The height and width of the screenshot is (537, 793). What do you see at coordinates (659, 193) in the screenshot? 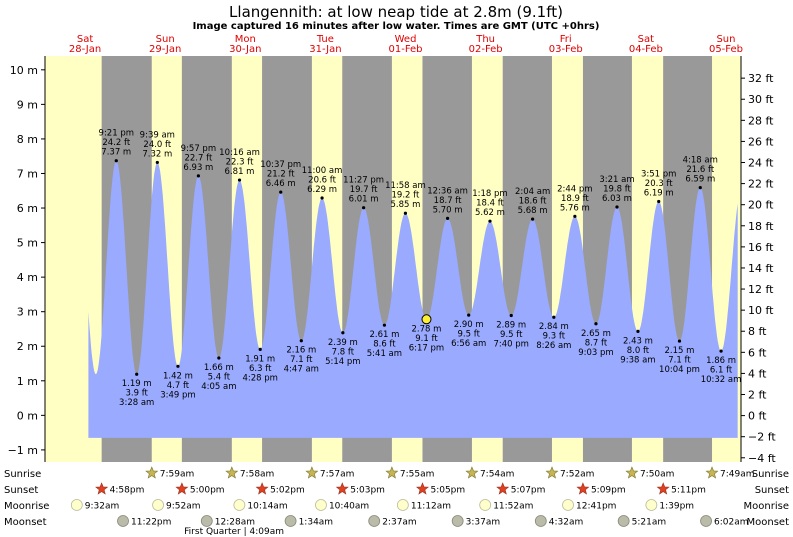
I see `high-tide-label: 6.19 m` at bounding box center [659, 193].